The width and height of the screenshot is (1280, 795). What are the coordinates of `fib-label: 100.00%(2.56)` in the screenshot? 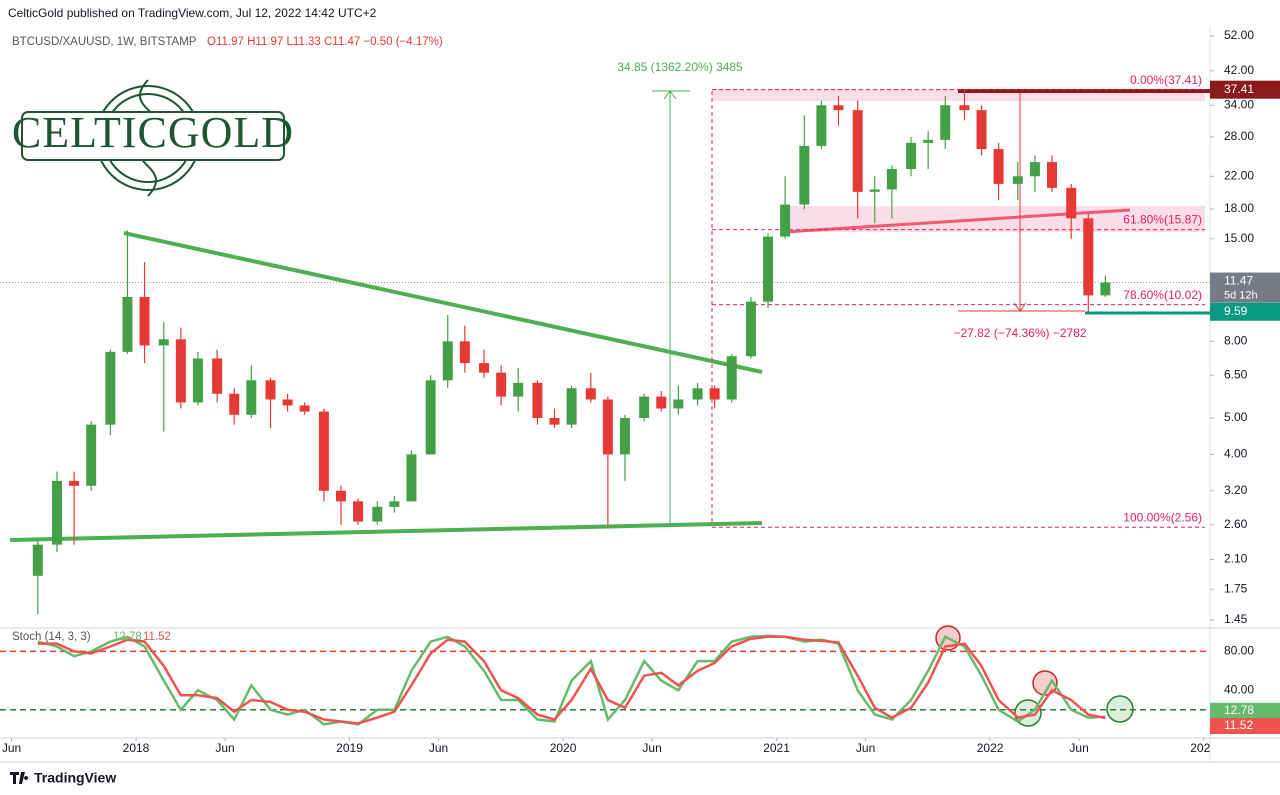 It's located at (1162, 517).